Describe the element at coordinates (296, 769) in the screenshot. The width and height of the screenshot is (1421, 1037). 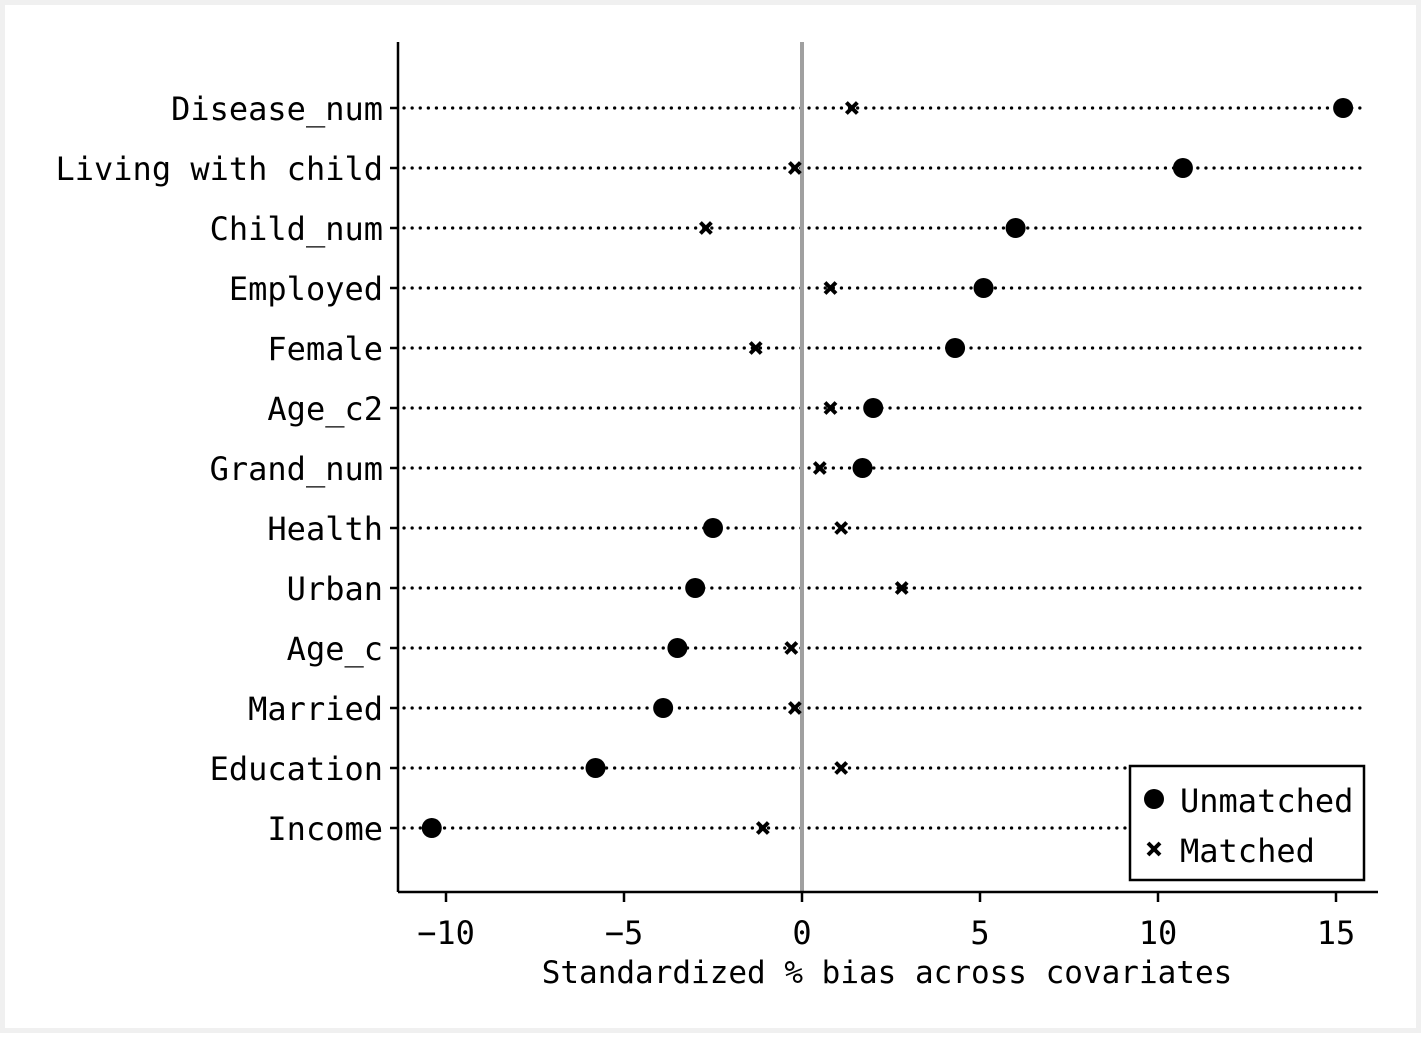
I see `y-tick-label: Education` at that location.